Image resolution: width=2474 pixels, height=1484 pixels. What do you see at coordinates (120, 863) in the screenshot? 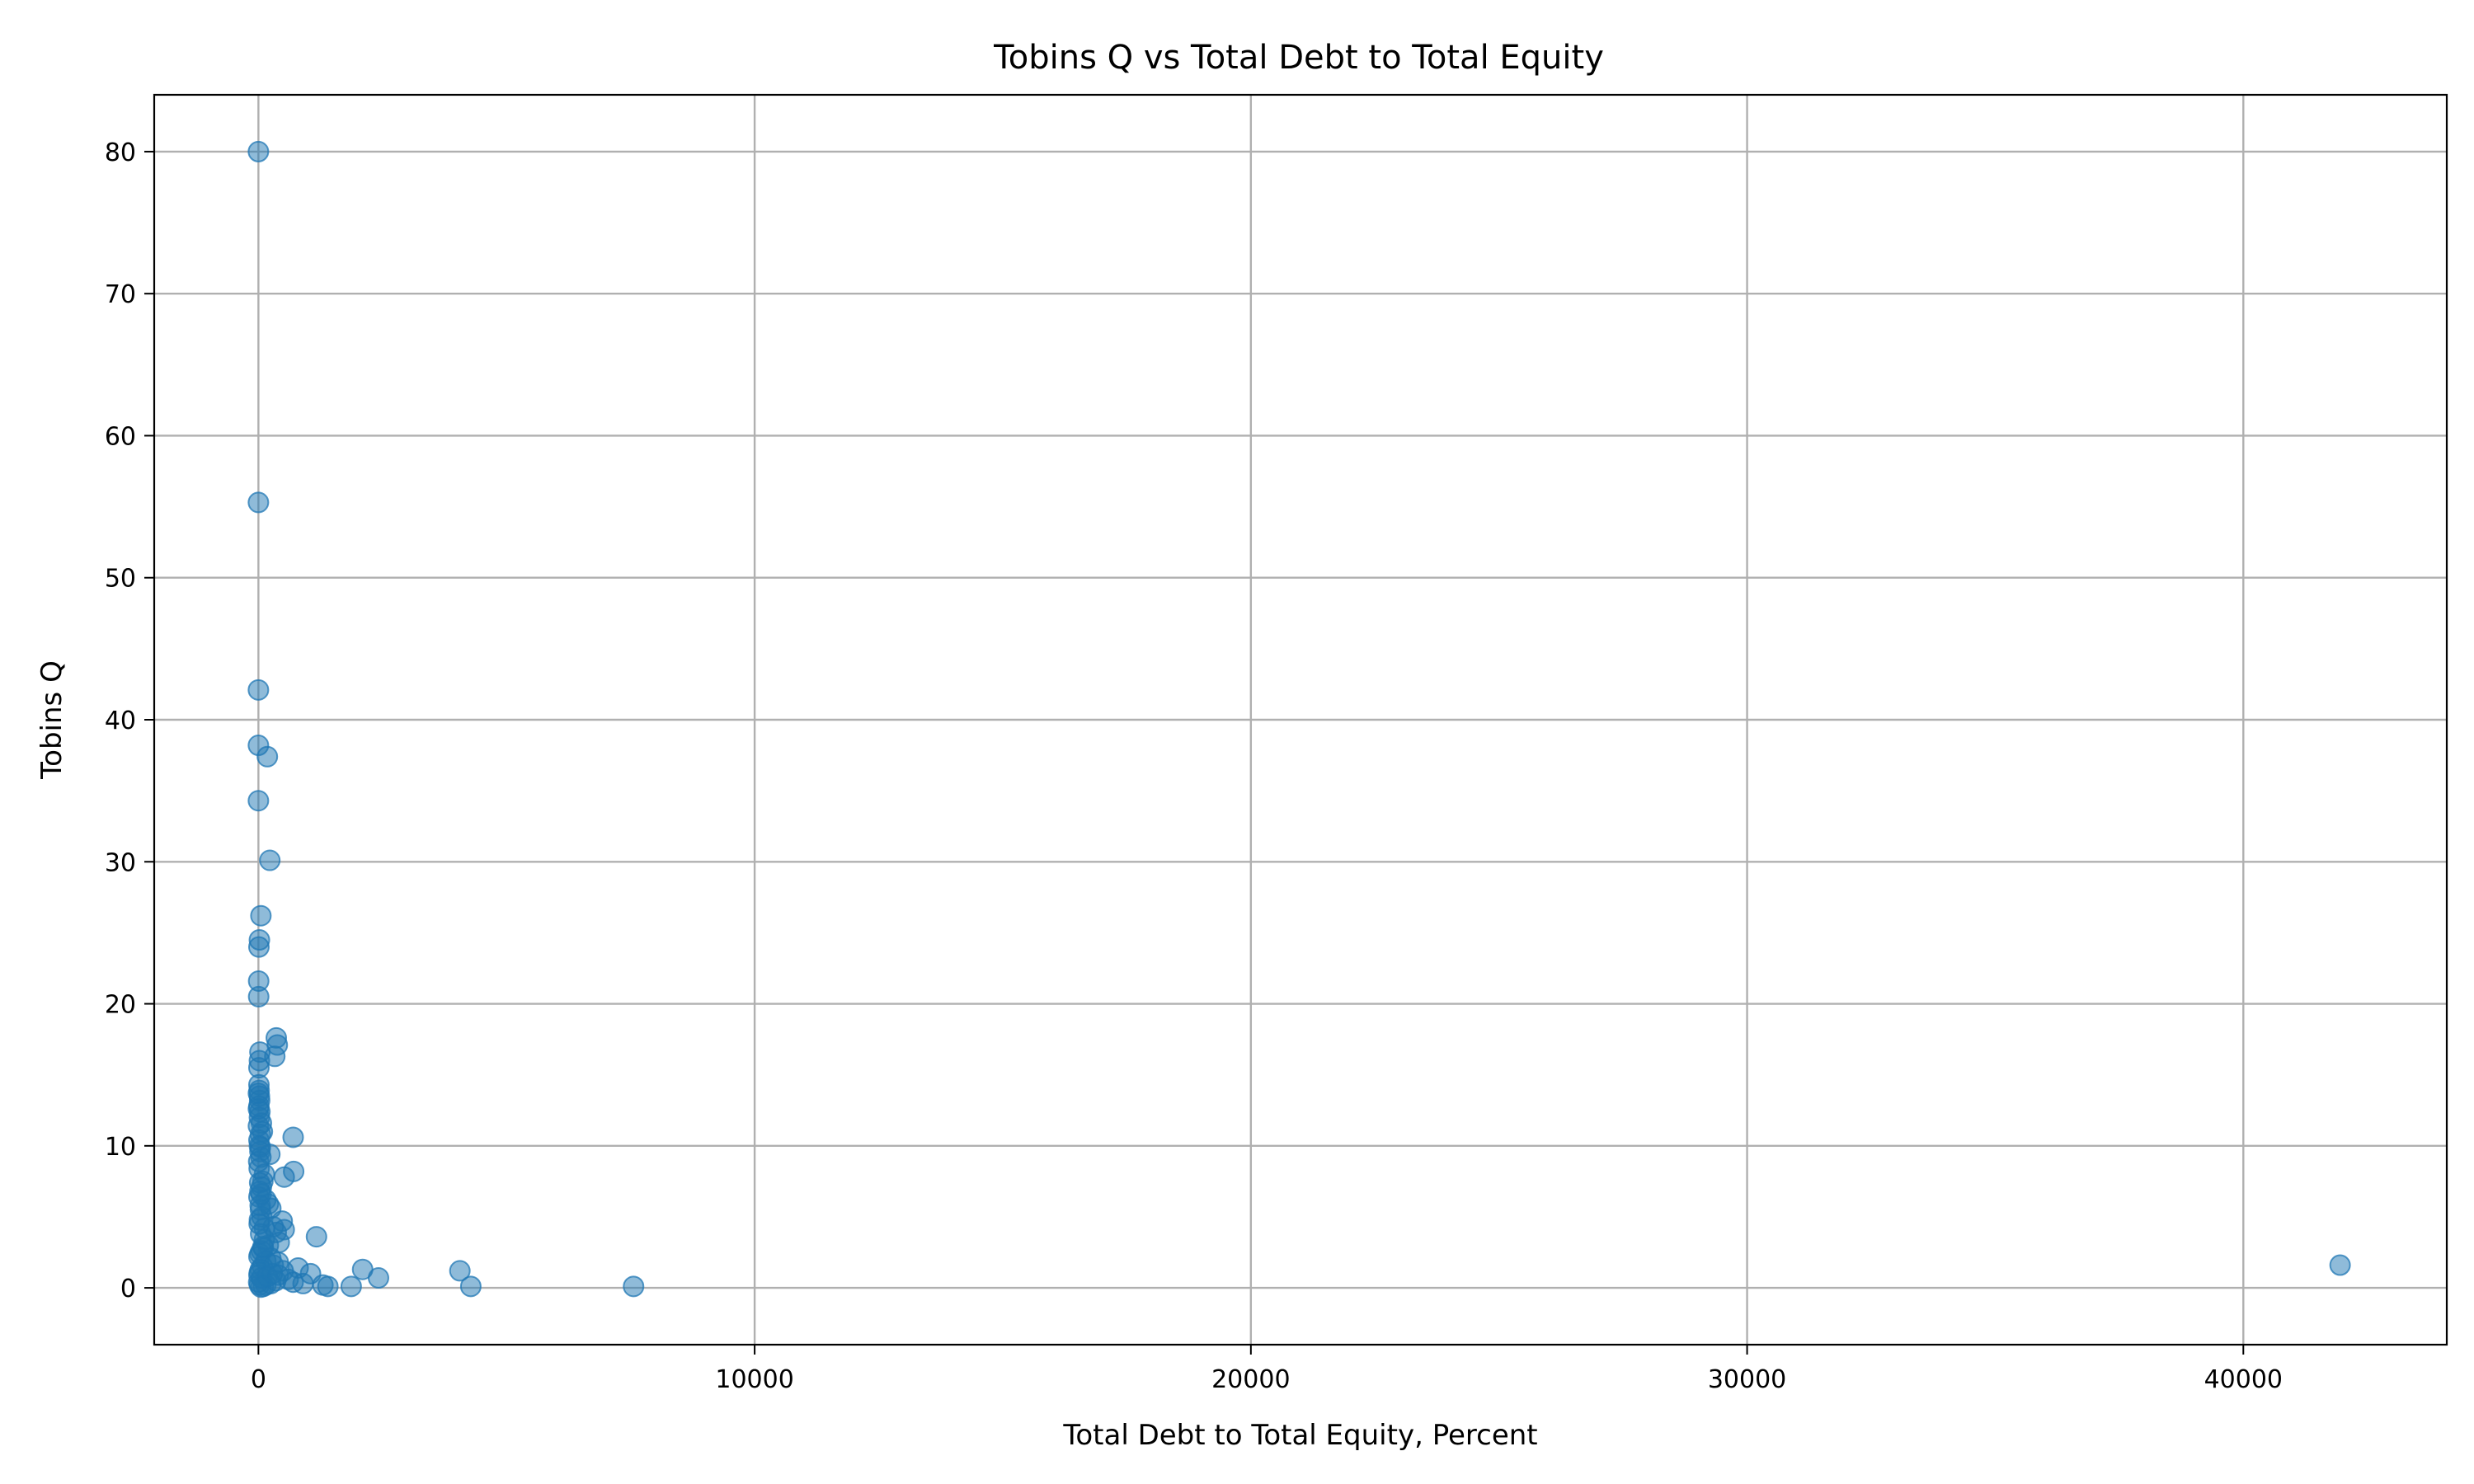
I see `y-tick-label: 30` at bounding box center [120, 863].